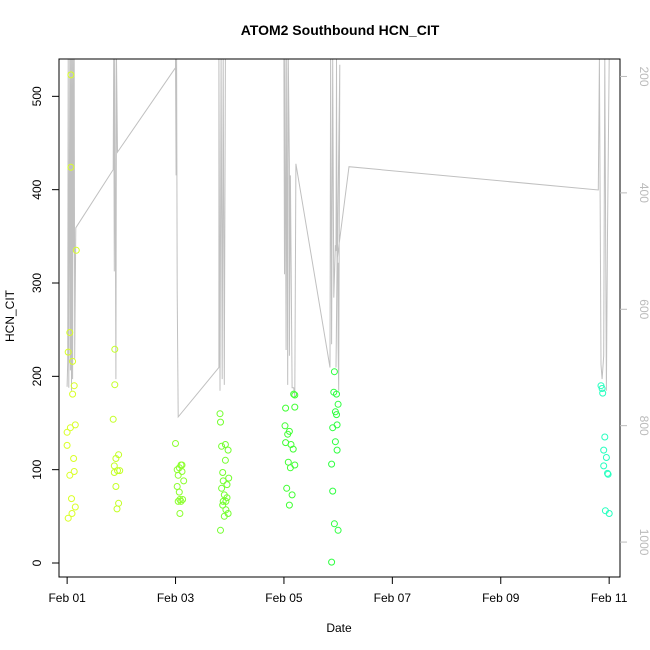  Describe the element at coordinates (393, 598) in the screenshot. I see `x-tick-label: Feb 07` at that location.